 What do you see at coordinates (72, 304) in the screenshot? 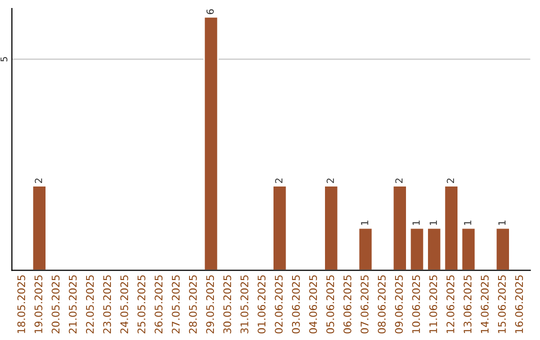
I see `x-tick-label: 21.05.2025` at bounding box center [72, 304].